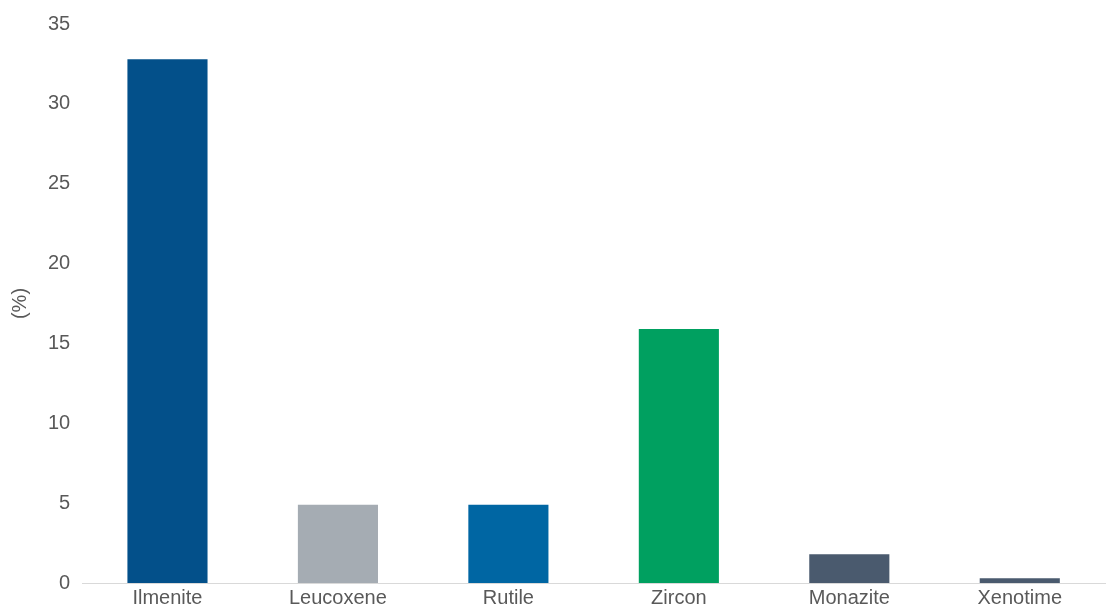 This screenshot has width=1109, height=613. I want to click on y-tick-label: 20, so click(59, 262).